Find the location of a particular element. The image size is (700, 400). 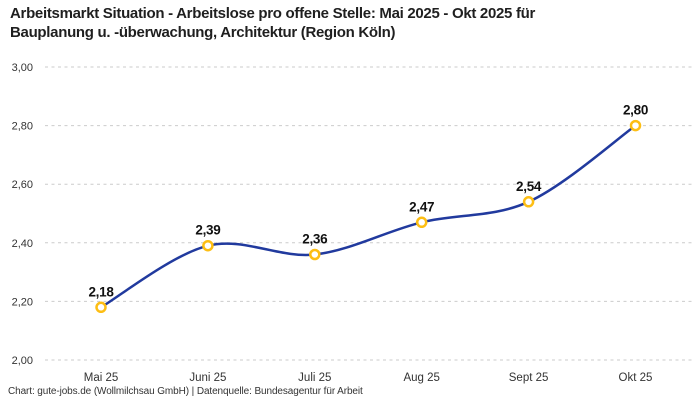

x-tick-label: Okt 25 is located at coordinates (636, 378).